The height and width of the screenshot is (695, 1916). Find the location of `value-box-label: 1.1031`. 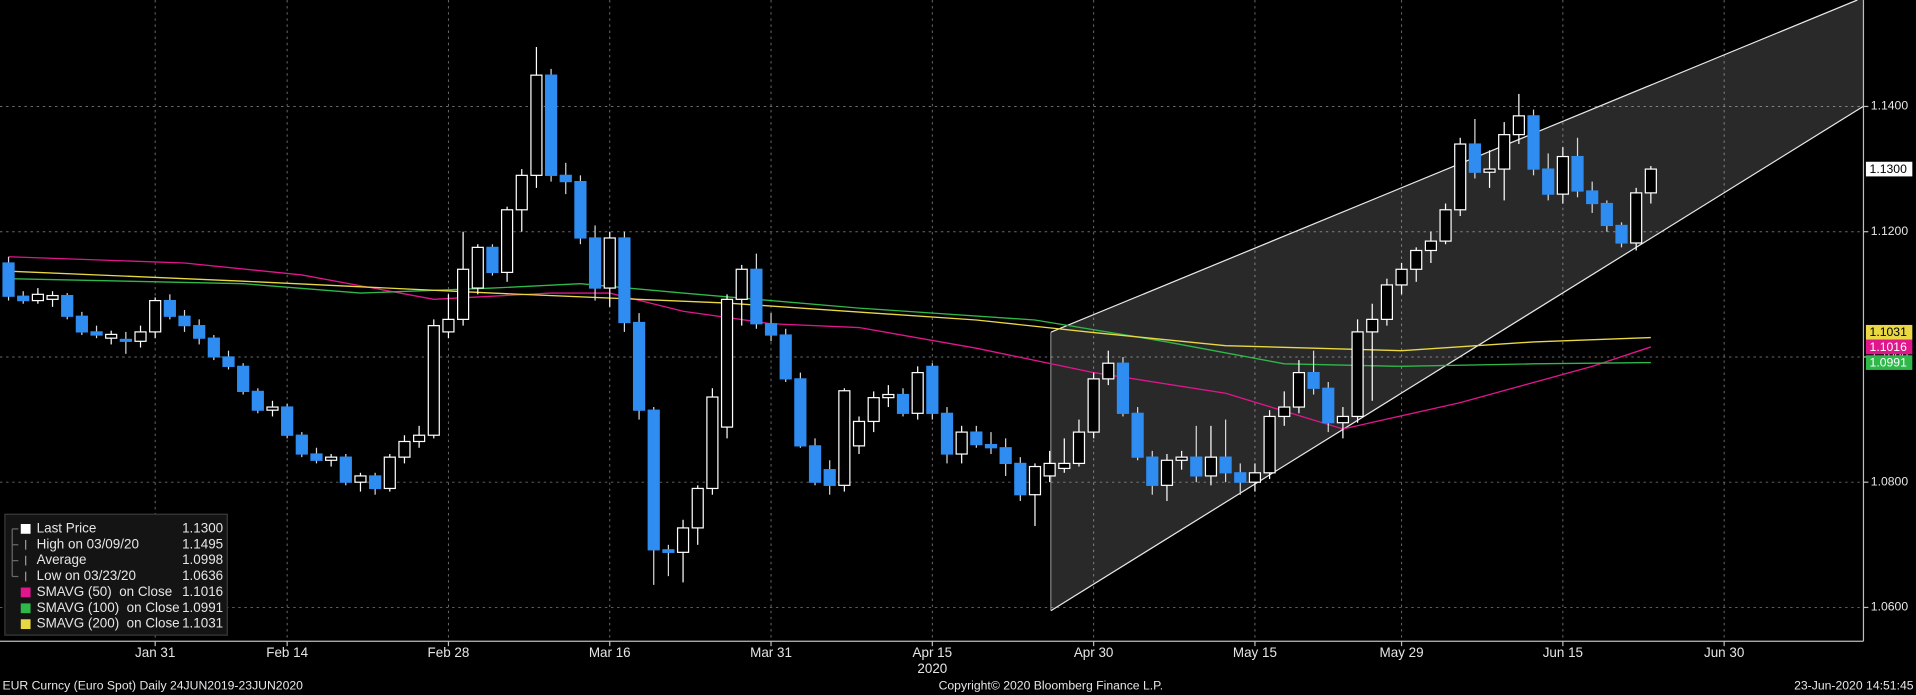

value-box-label: 1.1031 is located at coordinates (1889, 332).